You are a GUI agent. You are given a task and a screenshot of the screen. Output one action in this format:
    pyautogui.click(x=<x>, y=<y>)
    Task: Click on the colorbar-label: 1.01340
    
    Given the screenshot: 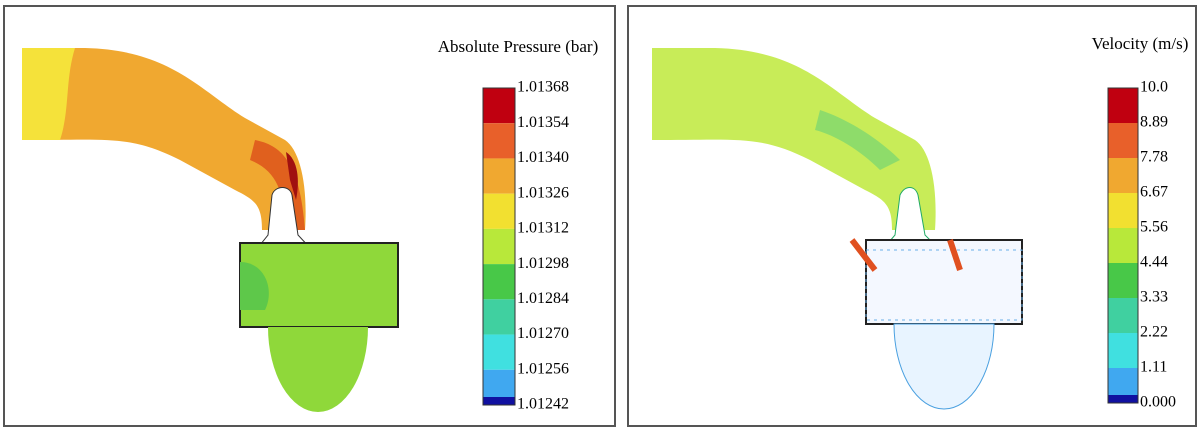 What is the action you would take?
    pyautogui.click(x=543, y=157)
    